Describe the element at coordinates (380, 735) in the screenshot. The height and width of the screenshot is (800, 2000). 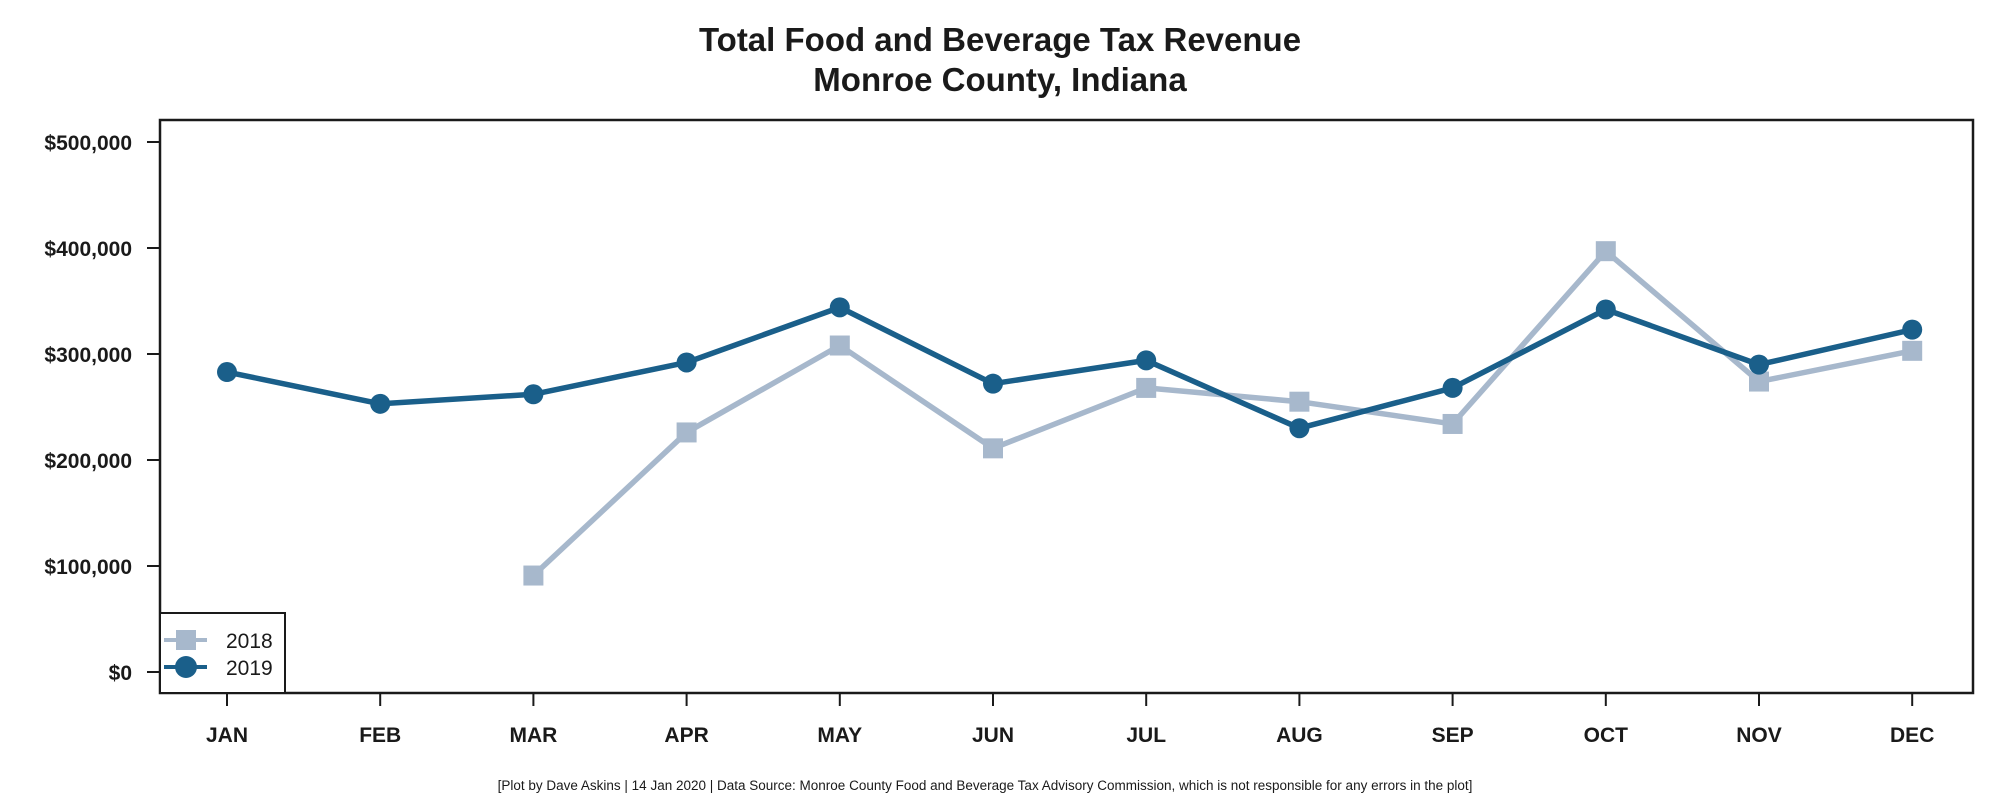
I see `x-tick-label: FEB` at that location.